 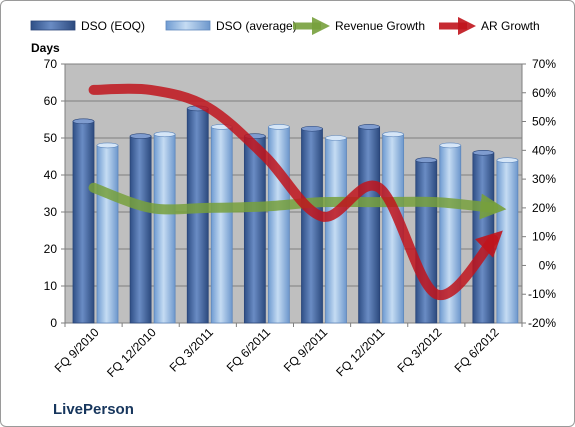 What do you see at coordinates (51, 286) in the screenshot?
I see `y-tick-label: 10` at bounding box center [51, 286].